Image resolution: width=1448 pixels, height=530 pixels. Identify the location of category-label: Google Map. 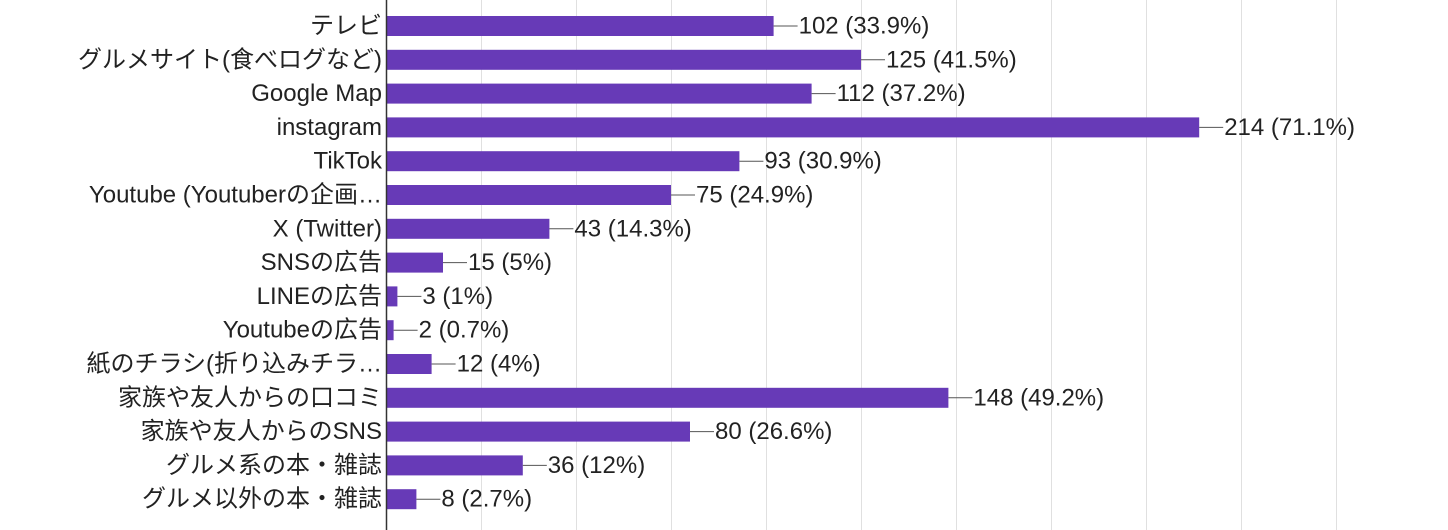
(316, 93).